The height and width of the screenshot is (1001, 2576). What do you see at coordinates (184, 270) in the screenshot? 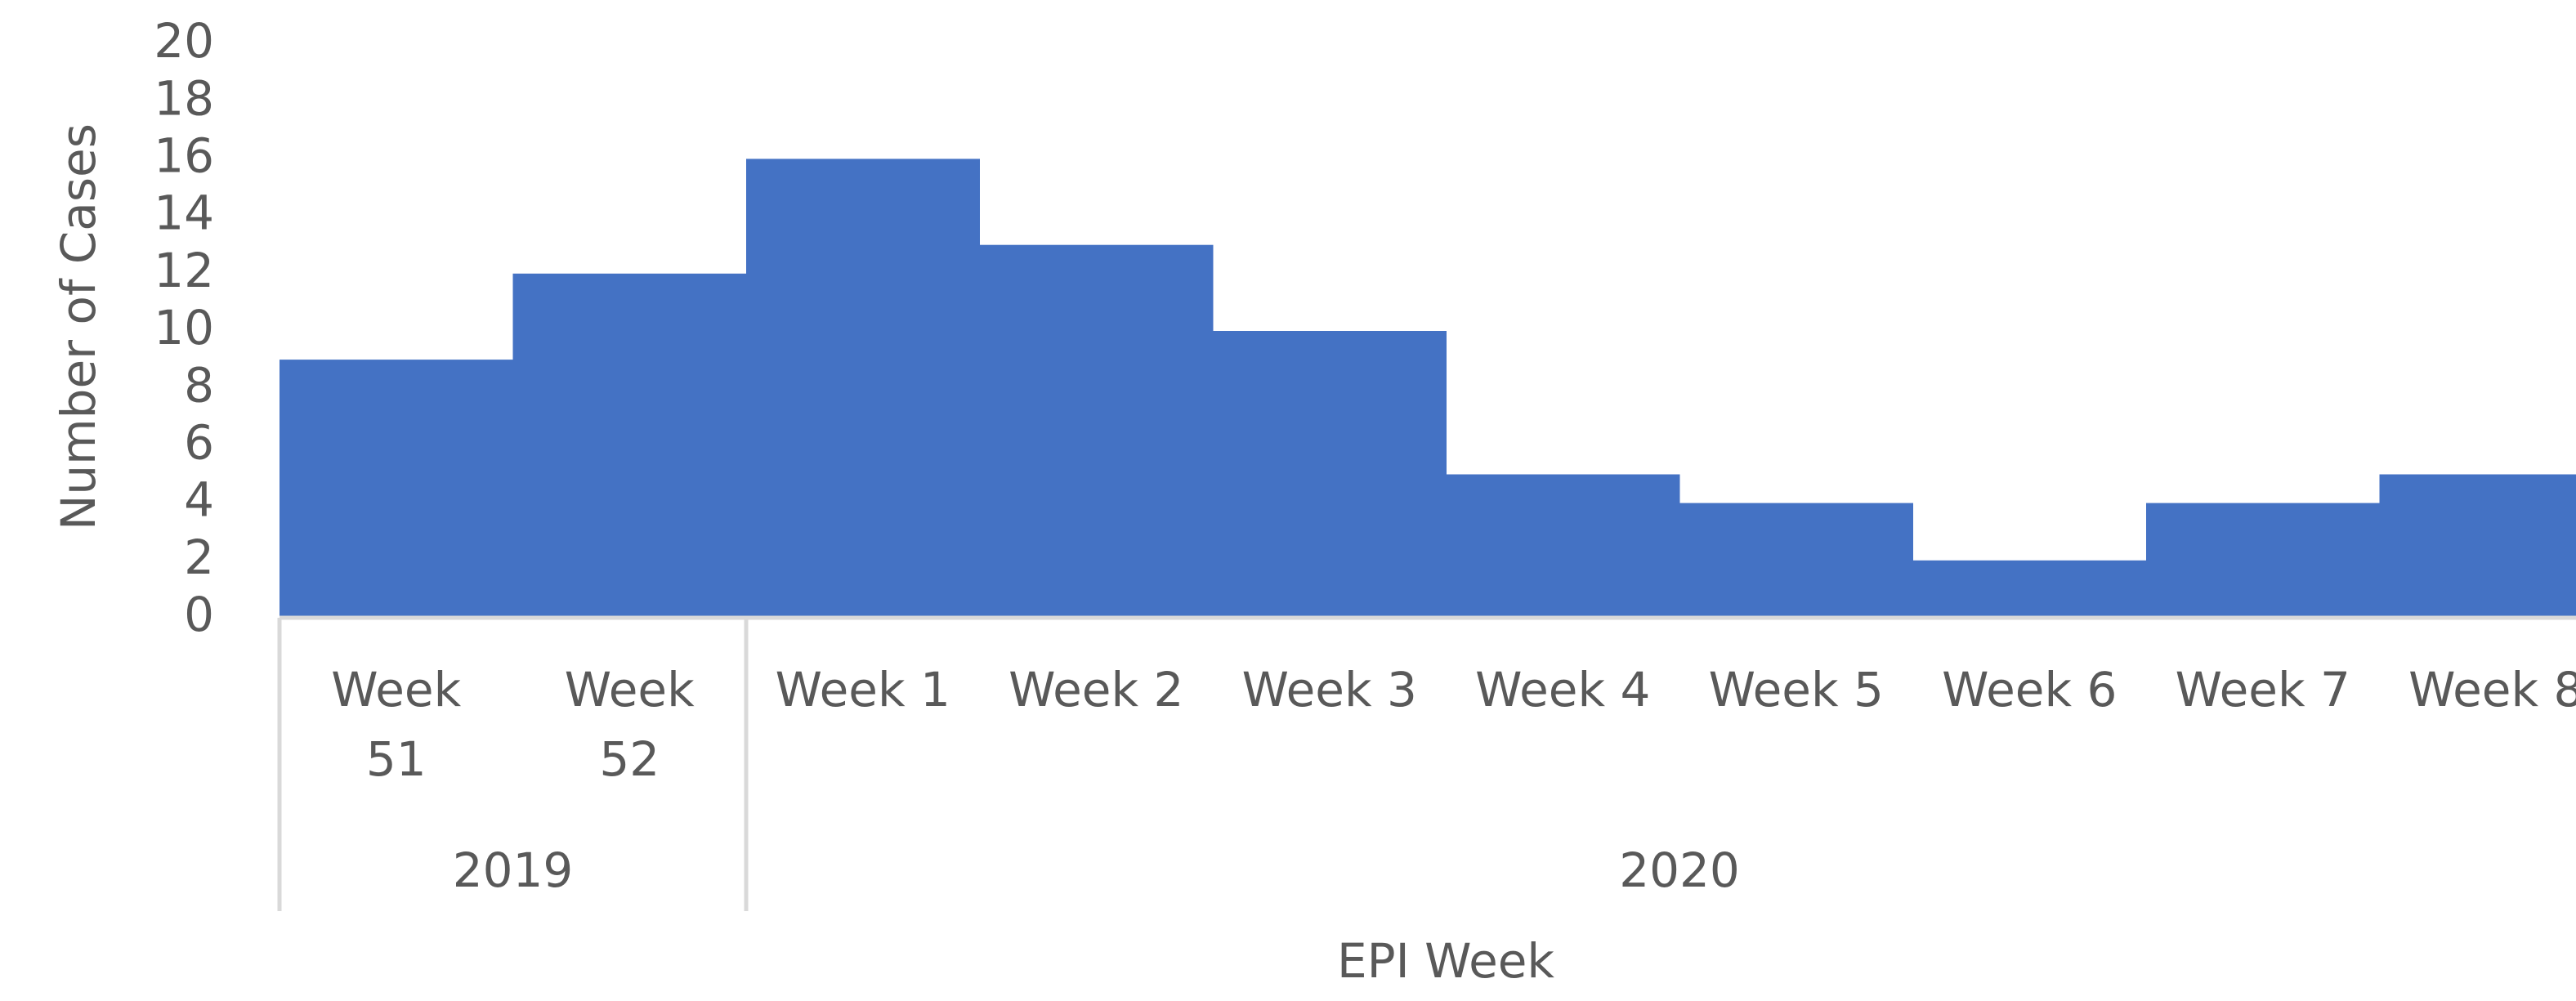
I see `y-tick-label: 12` at bounding box center [184, 270].